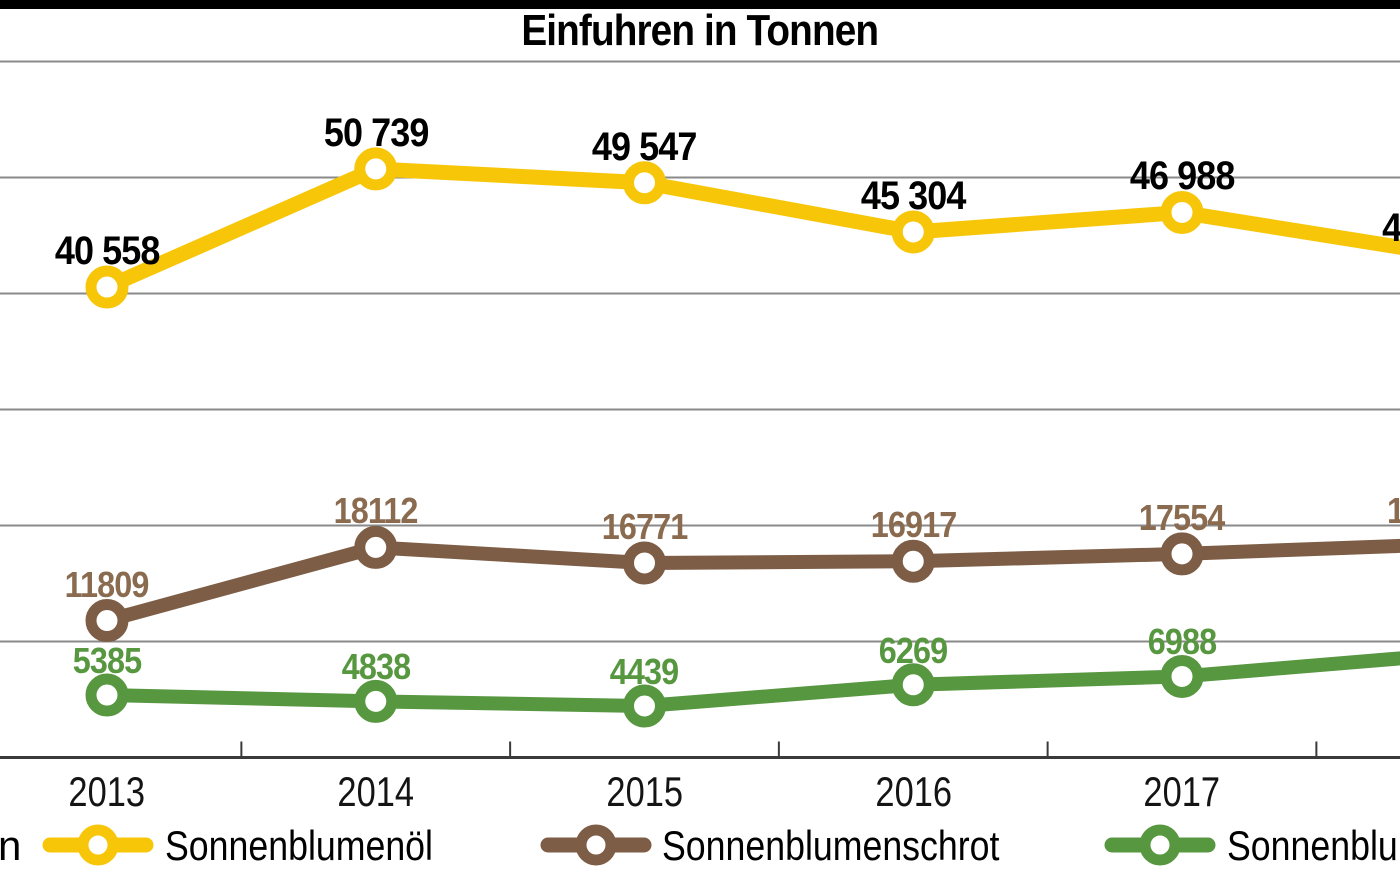 Image resolution: width=1400 pixels, height=876 pixels. I want to click on data-label-text: 46 988, so click(1182, 176).